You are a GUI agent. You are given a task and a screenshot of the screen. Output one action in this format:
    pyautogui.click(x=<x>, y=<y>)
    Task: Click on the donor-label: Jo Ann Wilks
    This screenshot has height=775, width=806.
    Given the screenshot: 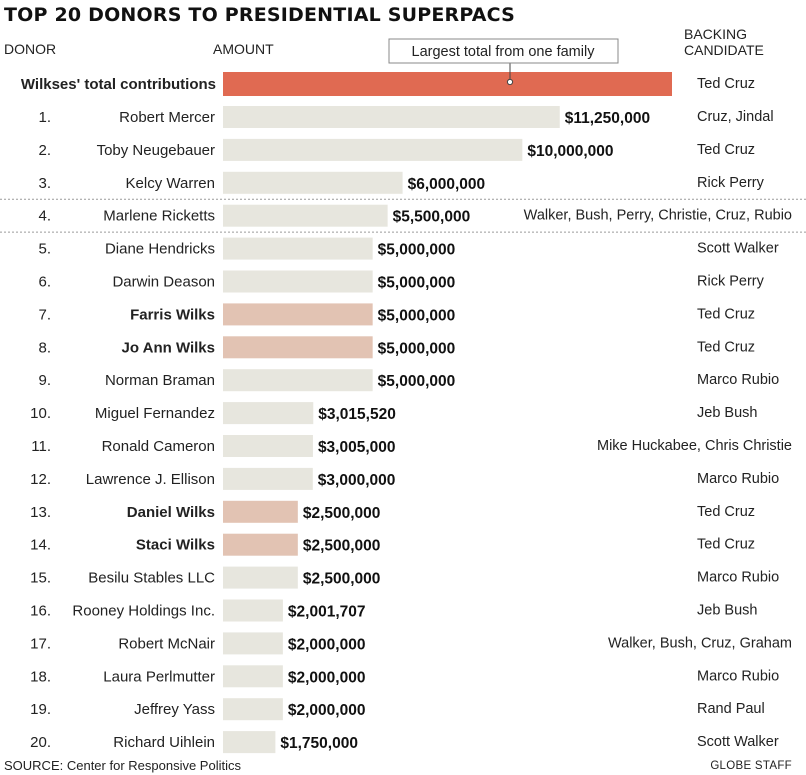 What is the action you would take?
    pyautogui.click(x=169, y=347)
    